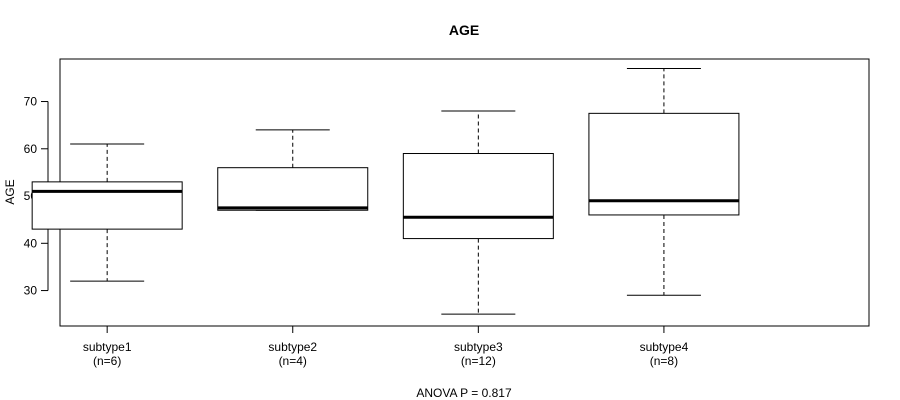 The height and width of the screenshot is (400, 900). What do you see at coordinates (478, 361) in the screenshot?
I see `x-tick-count-label: (n=12)` at bounding box center [478, 361].